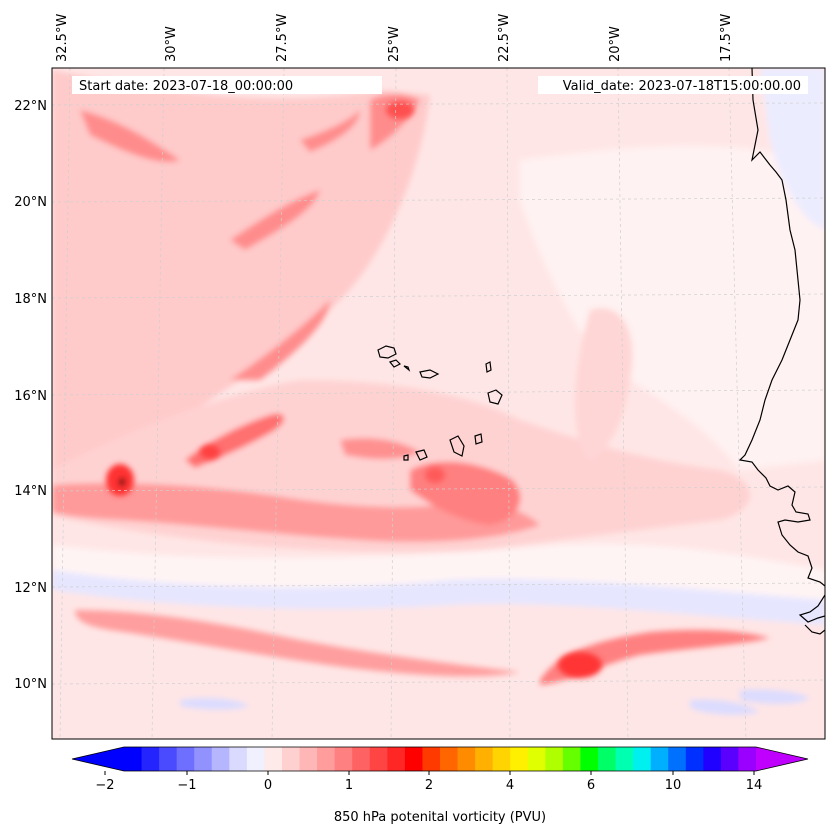 The width and height of the screenshot is (837, 836). What do you see at coordinates (400, 110) in the screenshot?
I see `pv-max-22n-25w` at bounding box center [400, 110].